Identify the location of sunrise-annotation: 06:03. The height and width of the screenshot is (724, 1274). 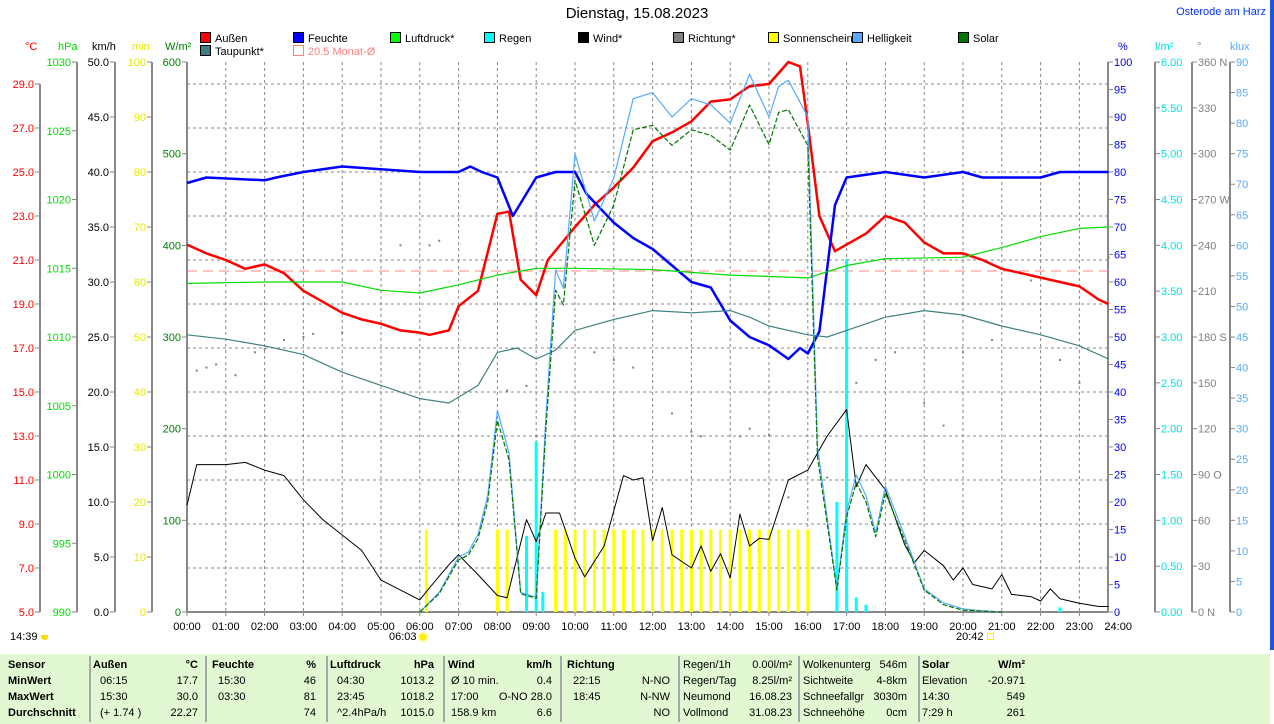
(407, 637).